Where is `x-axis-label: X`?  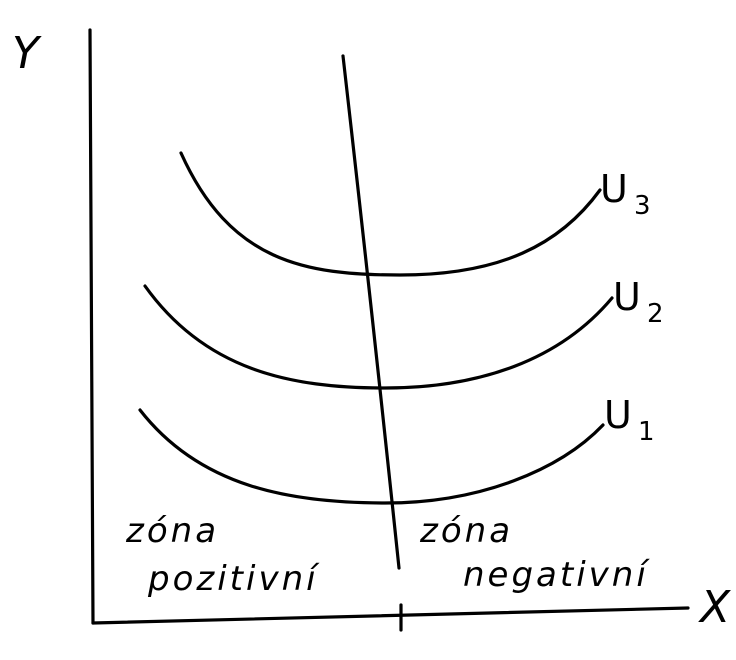
x-axis-label: X is located at coordinates (714, 607).